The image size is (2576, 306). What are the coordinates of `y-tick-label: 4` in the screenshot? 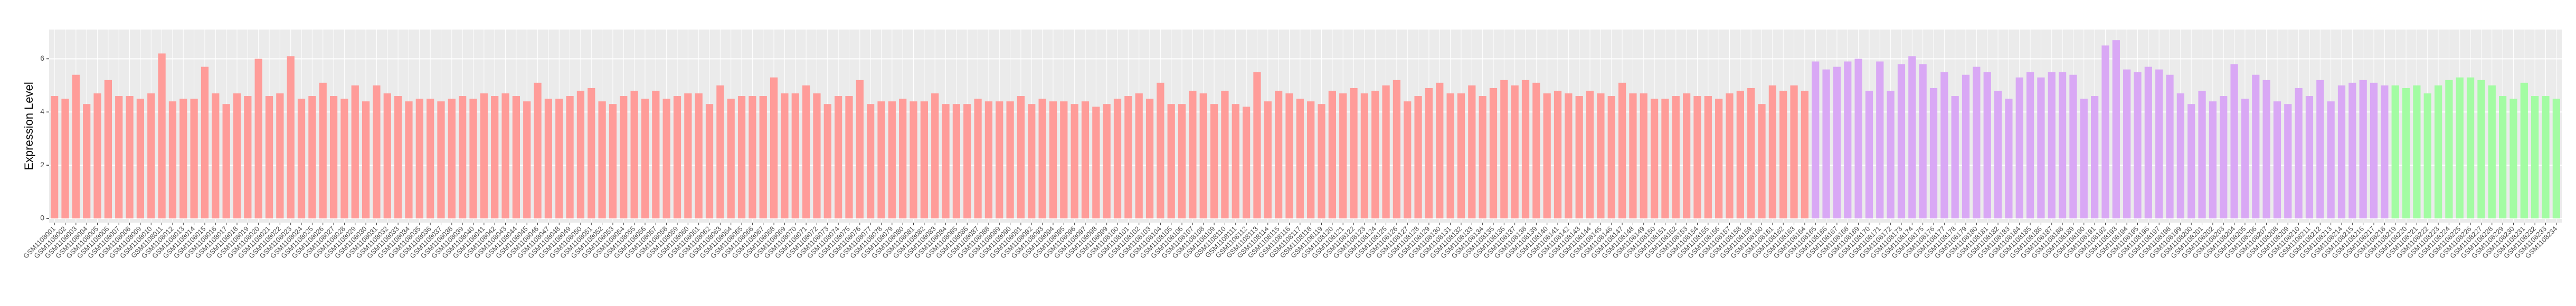 It's located at (42, 111).